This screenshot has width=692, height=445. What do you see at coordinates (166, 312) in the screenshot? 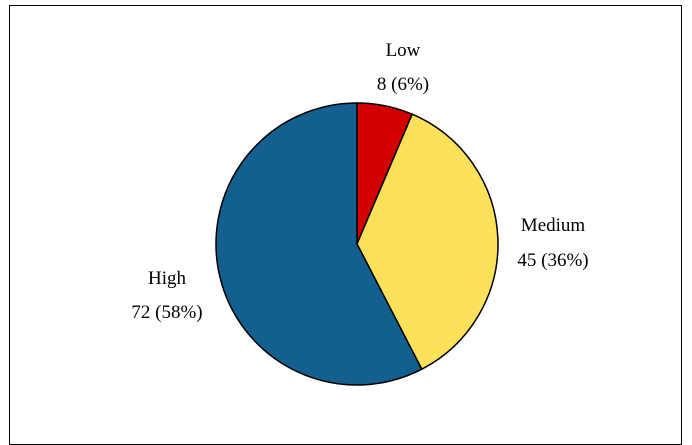
I see `slice-value-high: 72 (58%)` at bounding box center [166, 312].